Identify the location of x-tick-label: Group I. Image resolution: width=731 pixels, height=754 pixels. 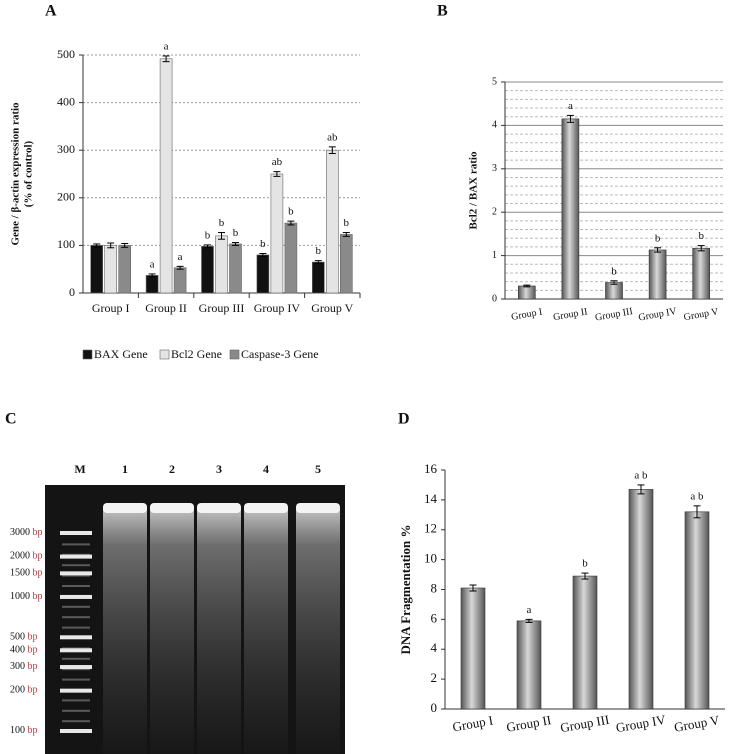
(472, 724).